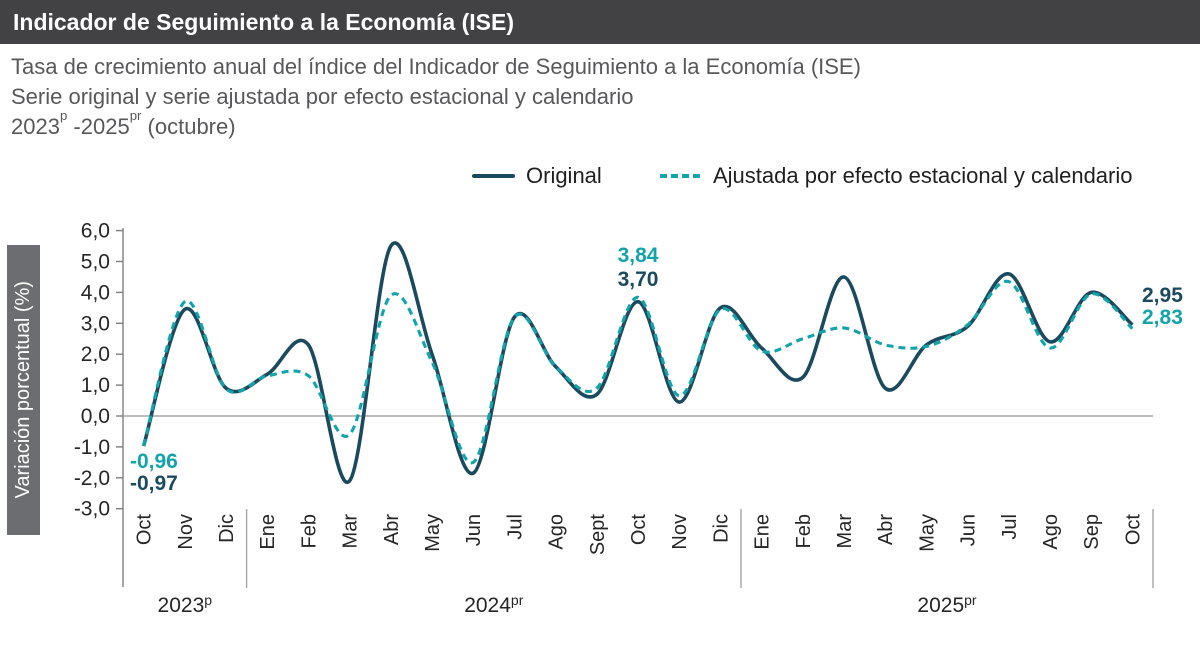  I want to click on legend-item-original: Original, so click(537, 176).